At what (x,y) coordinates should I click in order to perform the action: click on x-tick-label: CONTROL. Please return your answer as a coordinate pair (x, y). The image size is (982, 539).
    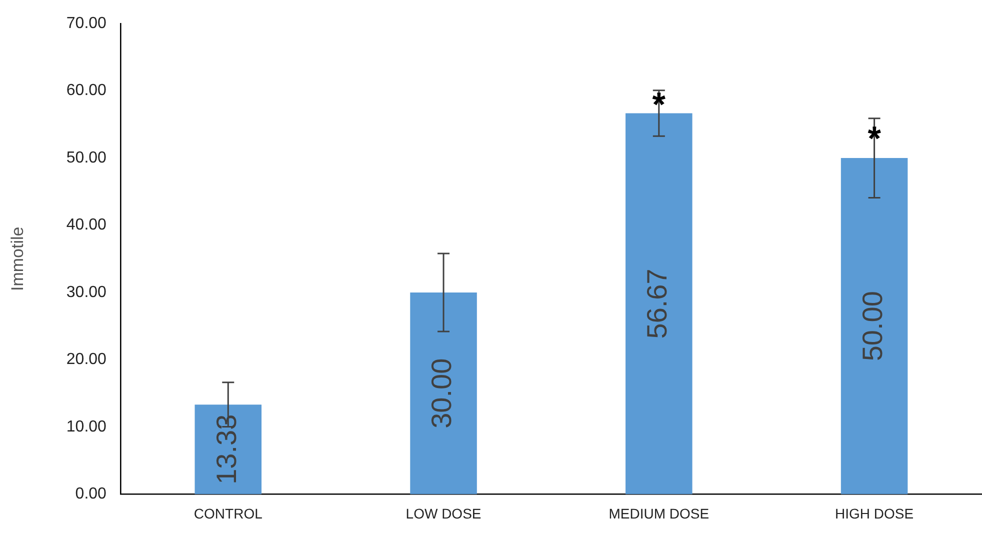
    Looking at the image, I should click on (228, 513).